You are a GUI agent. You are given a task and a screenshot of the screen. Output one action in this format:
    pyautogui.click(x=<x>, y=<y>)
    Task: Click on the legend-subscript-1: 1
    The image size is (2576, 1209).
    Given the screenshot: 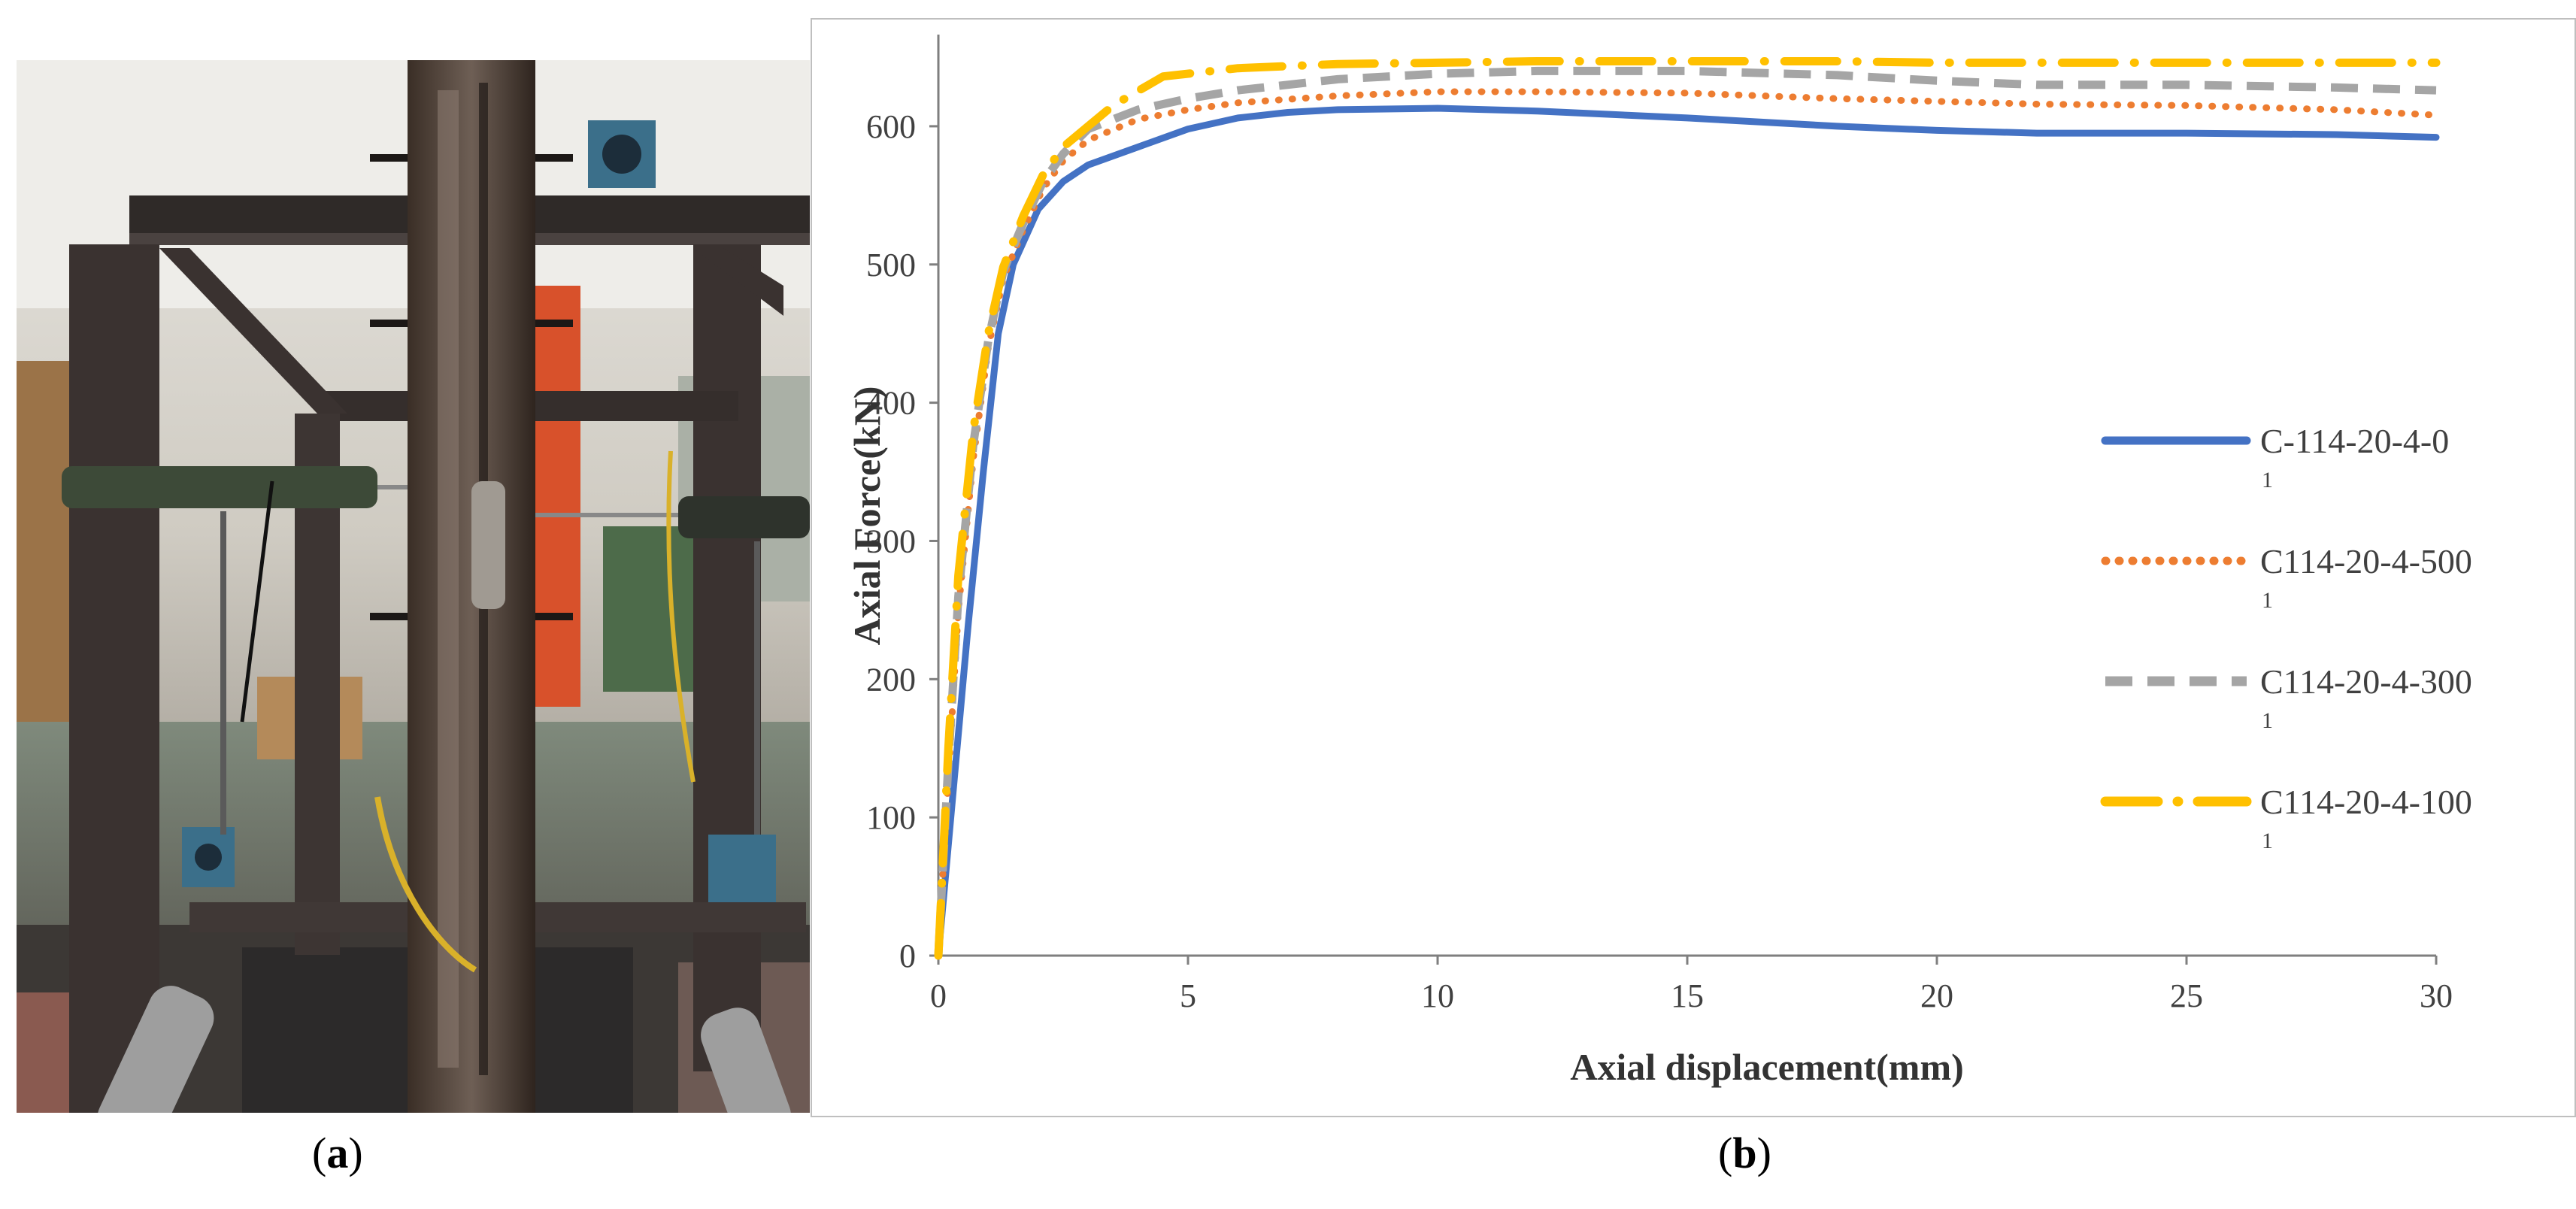 What is the action you would take?
    pyautogui.click(x=2267, y=480)
    